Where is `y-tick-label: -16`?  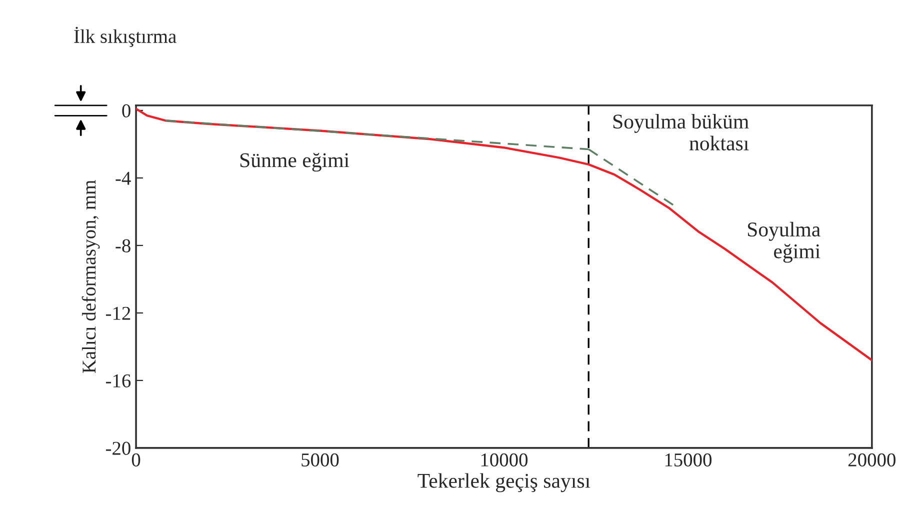
y-tick-label: -16 is located at coordinates (118, 381).